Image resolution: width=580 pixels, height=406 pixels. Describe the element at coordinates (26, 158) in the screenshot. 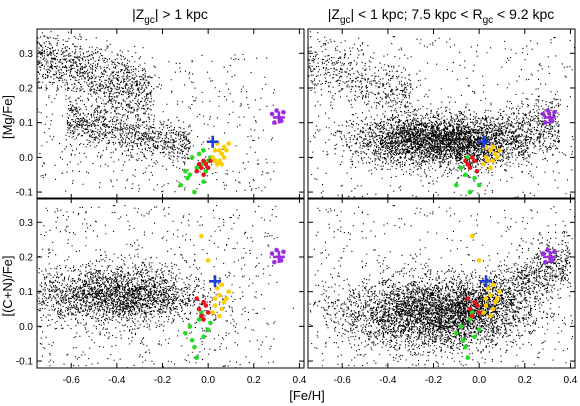

I see `y-tick-label: 0.0` at that location.